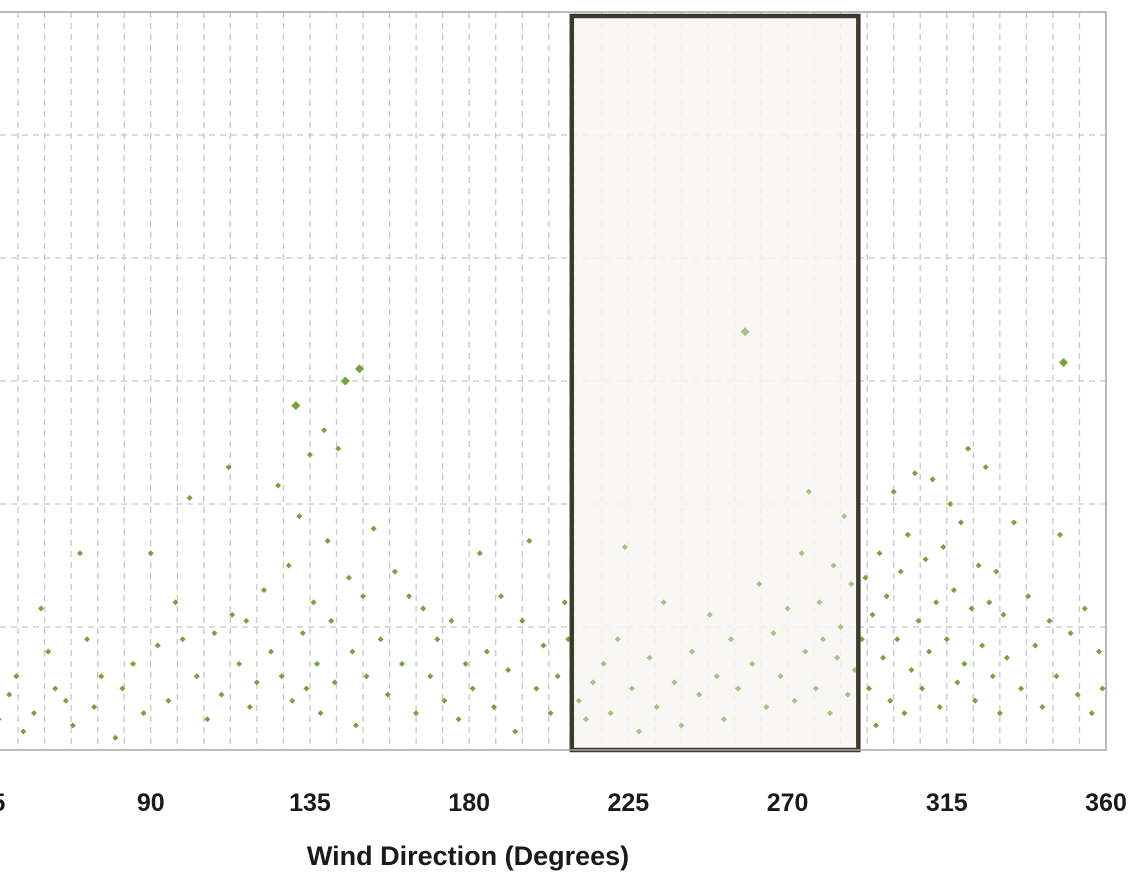  Describe the element at coordinates (469, 803) in the screenshot. I see `x-tick-label: 180` at that location.